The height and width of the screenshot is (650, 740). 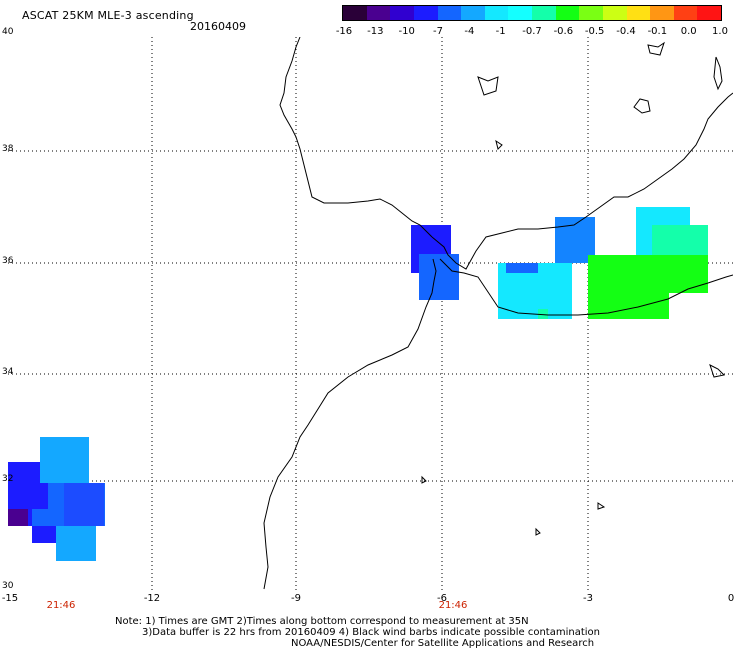 I want to click on lon-label-9: -9, so click(x=296, y=598).